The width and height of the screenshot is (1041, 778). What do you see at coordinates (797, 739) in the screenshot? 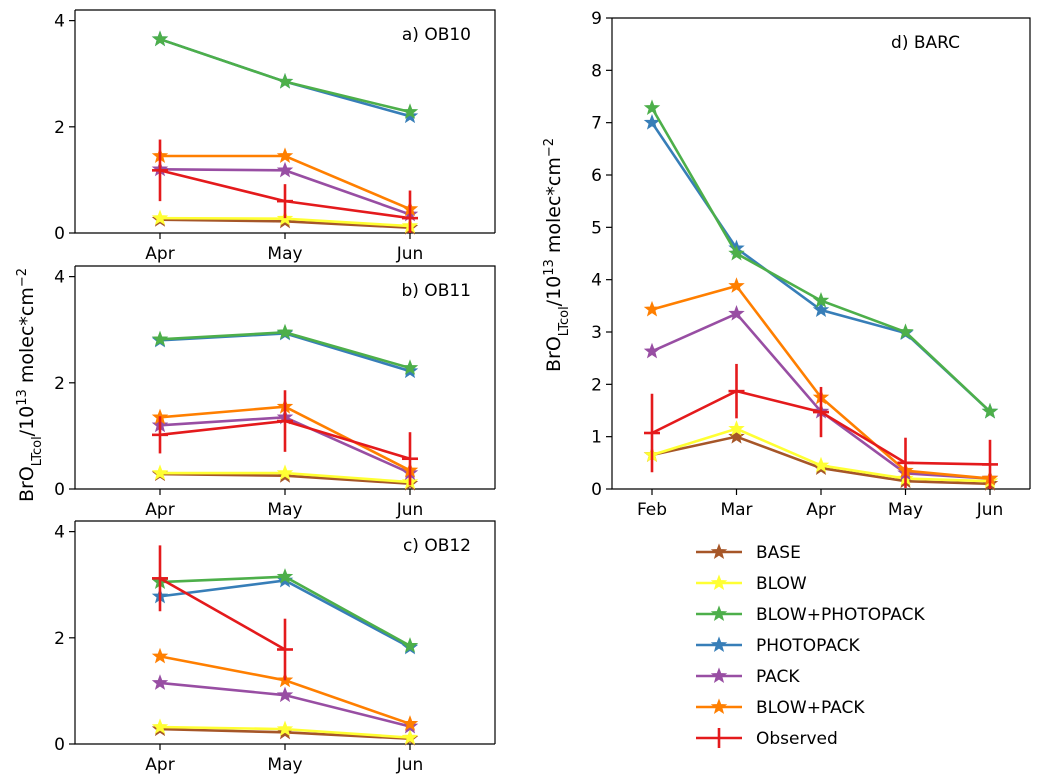
I see `legend-label: Observed` at bounding box center [797, 739].